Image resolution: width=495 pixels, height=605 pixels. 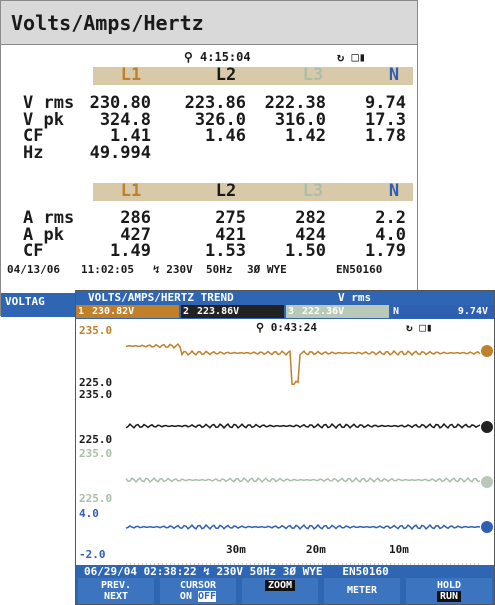 What do you see at coordinates (209, 23) in the screenshot?
I see `screen-title: Volts/Amps/Hertz` at bounding box center [209, 23].